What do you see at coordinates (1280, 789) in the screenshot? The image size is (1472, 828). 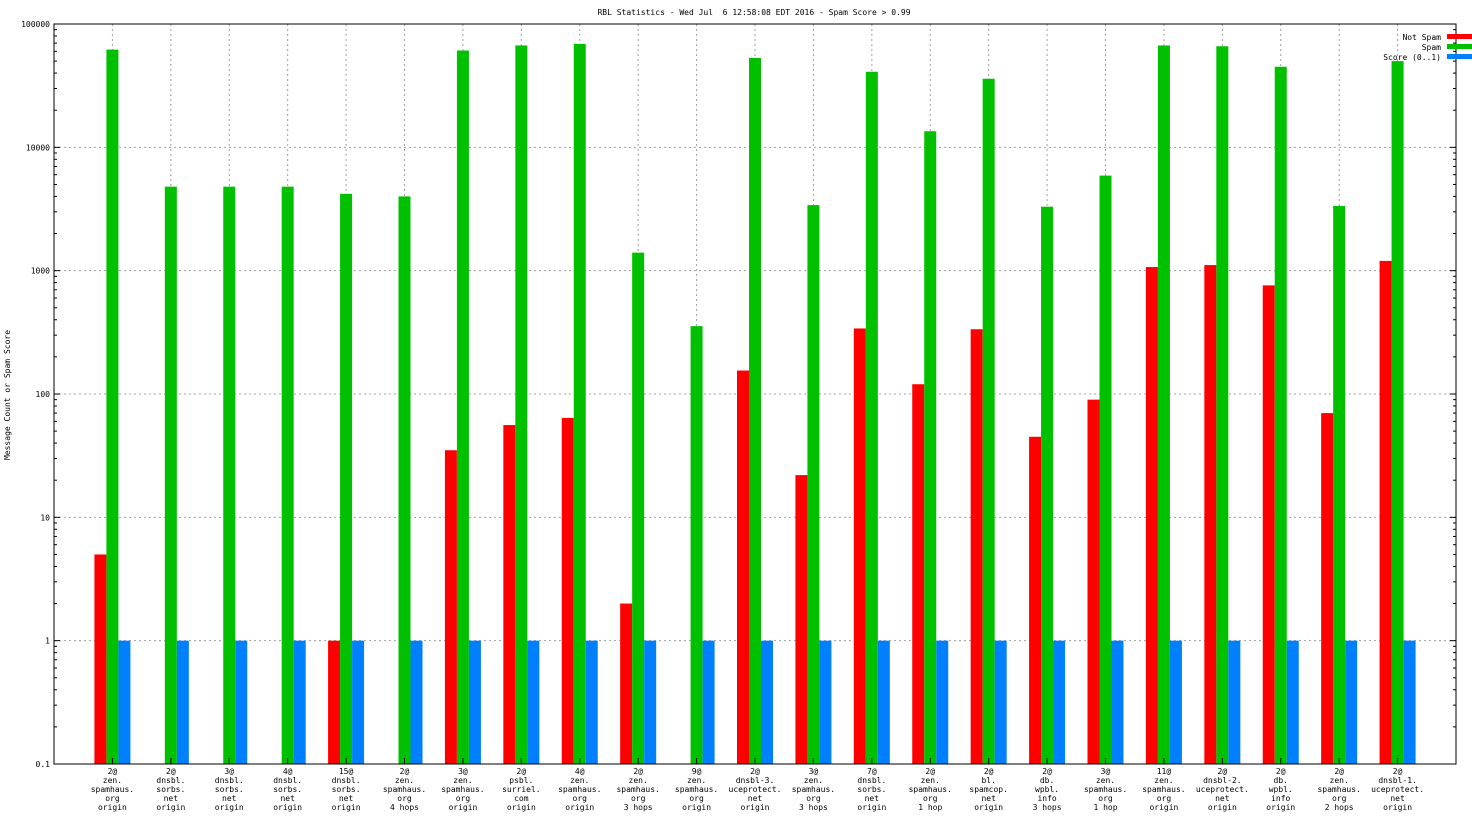 I see `x-tick-label: 2@ db. wpbl. info origin` at bounding box center [1280, 789].